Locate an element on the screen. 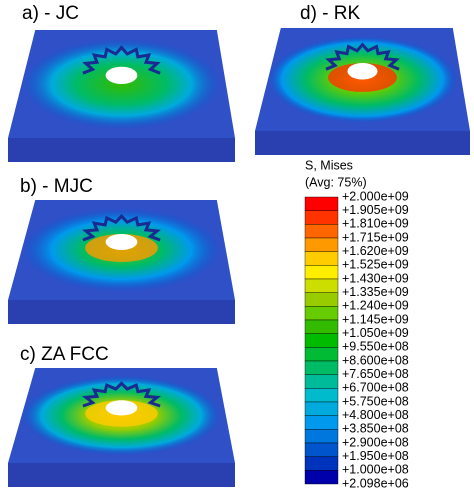 The height and width of the screenshot is (492, 474). legend-label: +1.525e+09 is located at coordinates (375, 265).